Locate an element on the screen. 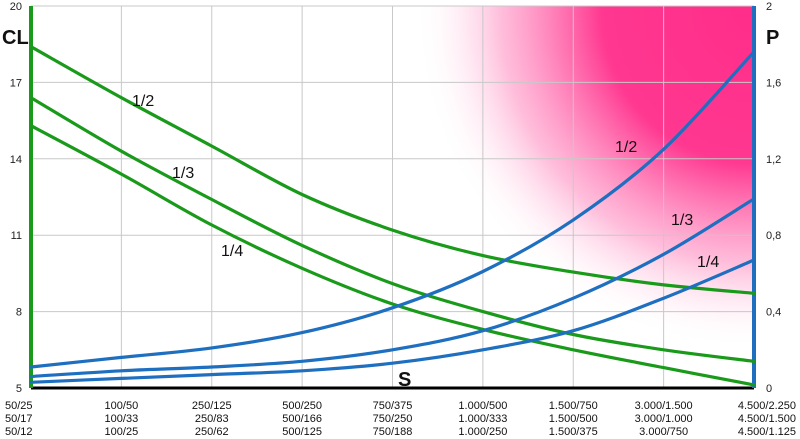  x-tick-label: 3.000/750 is located at coordinates (663, 432).